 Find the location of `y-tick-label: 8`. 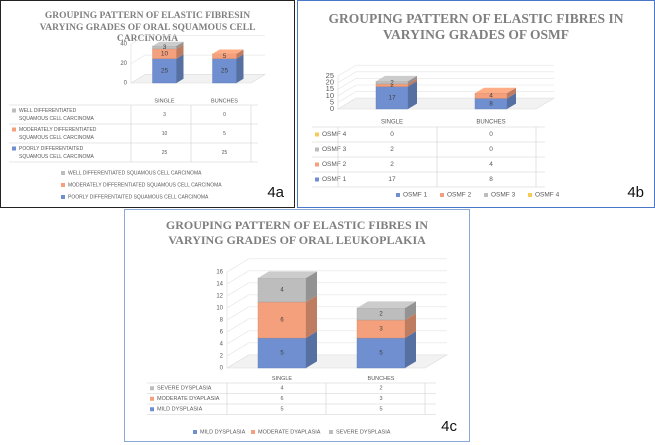

y-tick-label: 8 is located at coordinates (222, 321).